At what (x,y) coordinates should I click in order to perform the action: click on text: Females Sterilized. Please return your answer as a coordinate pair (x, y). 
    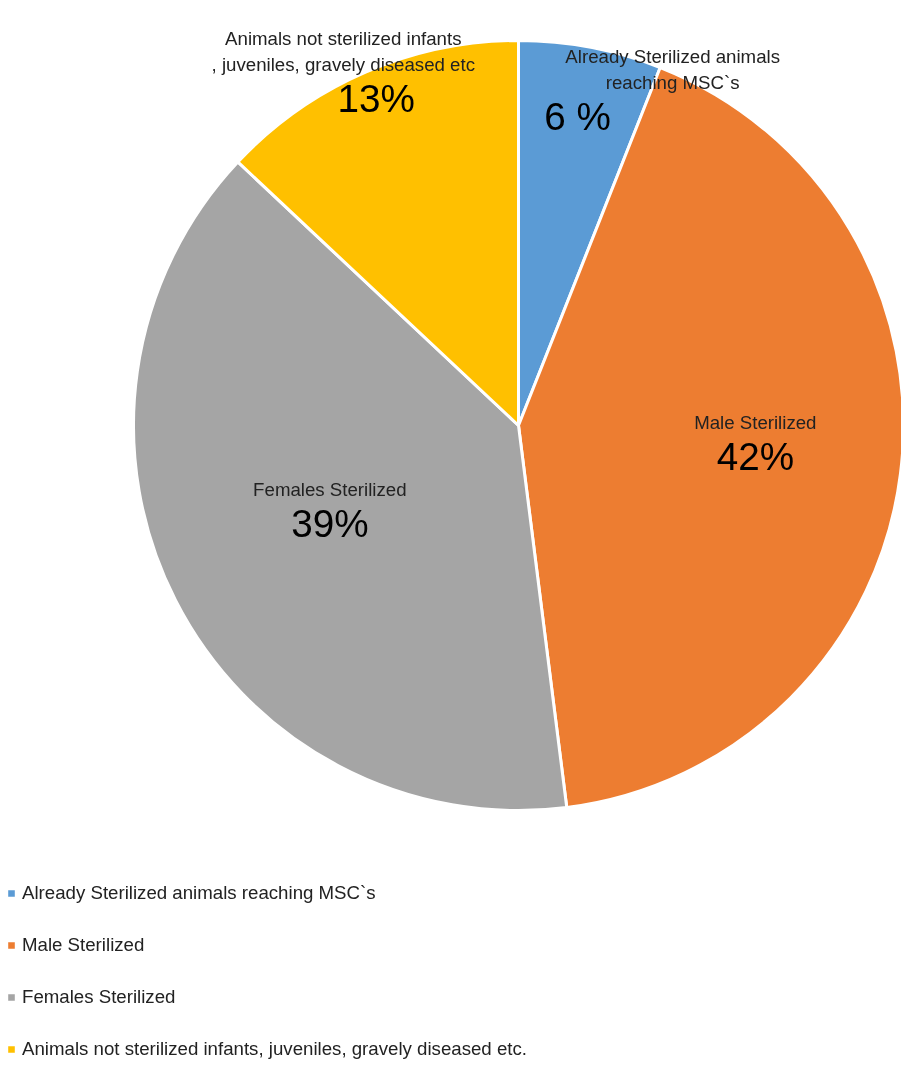
    Looking at the image, I should click on (330, 489).